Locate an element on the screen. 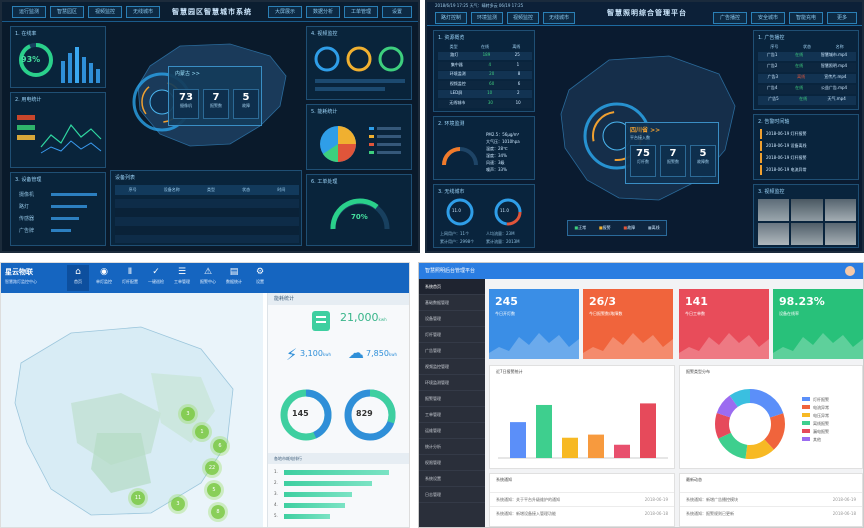  cell: 在线 is located at coordinates (799, 54).